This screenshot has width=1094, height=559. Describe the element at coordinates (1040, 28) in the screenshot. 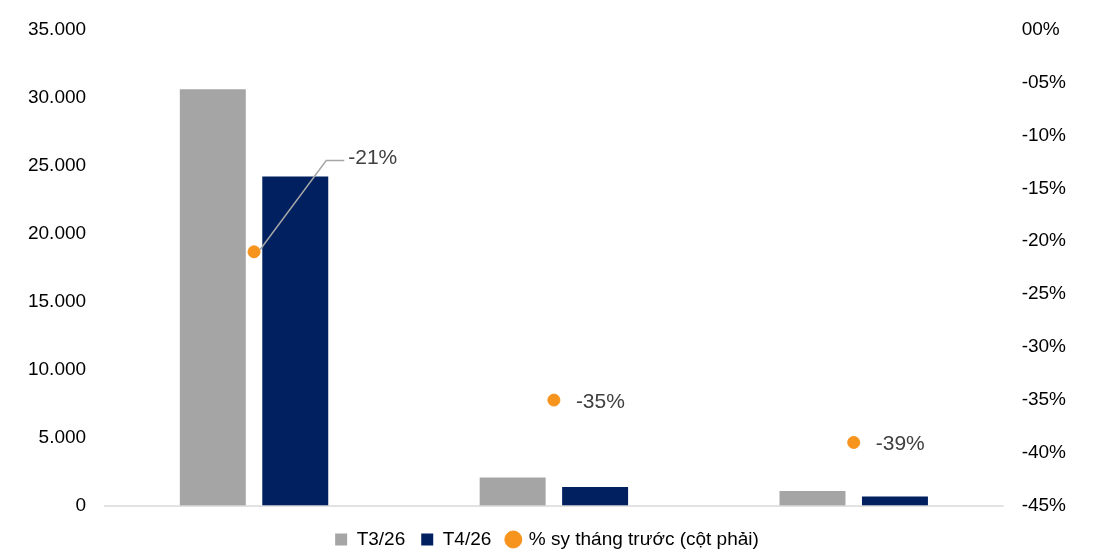

I see `y2-tick-label: 00%` at that location.